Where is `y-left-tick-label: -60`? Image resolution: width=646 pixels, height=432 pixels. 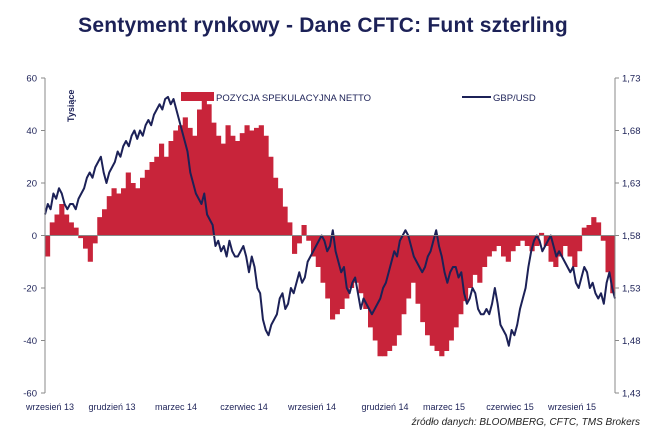
y-left-tick-label: -60 is located at coordinates (30, 394).